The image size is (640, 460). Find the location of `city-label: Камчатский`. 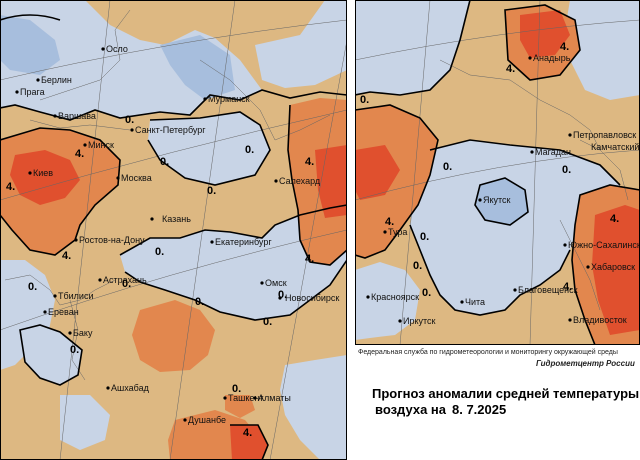

city-label: Камчатский is located at coordinates (615, 147).